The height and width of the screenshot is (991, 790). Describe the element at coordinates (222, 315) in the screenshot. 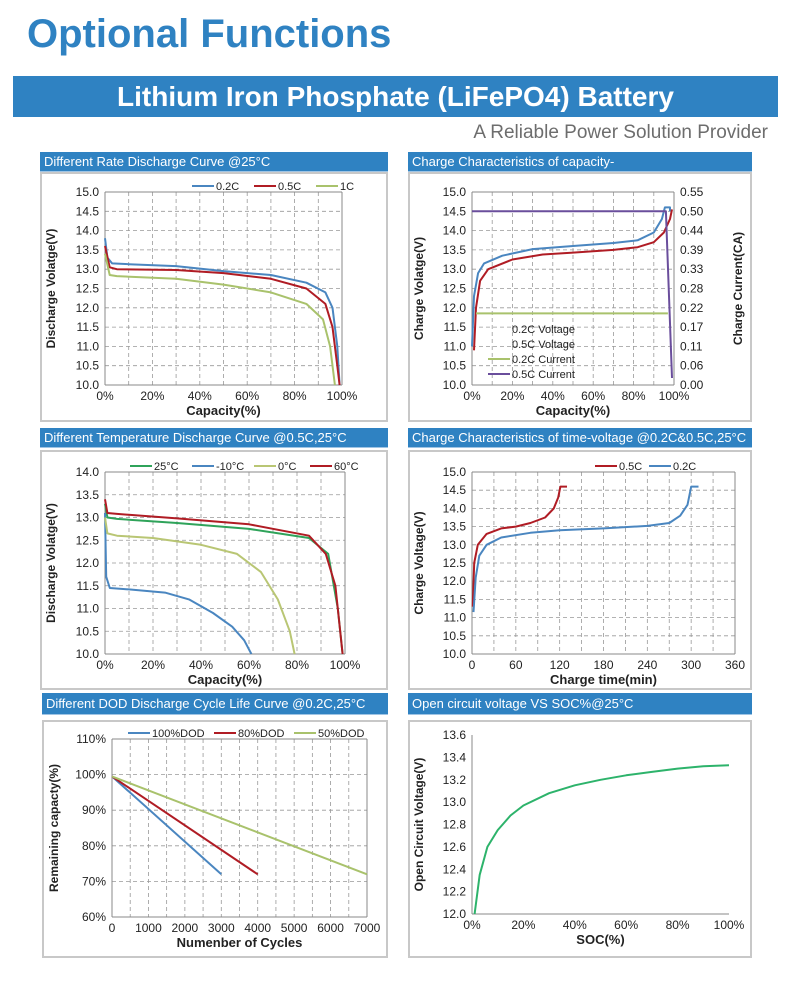

I see `series-line-0-5c` at that location.